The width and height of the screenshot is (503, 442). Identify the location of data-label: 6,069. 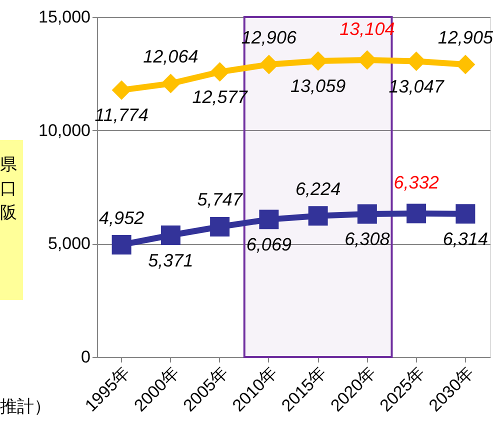
(269, 244).